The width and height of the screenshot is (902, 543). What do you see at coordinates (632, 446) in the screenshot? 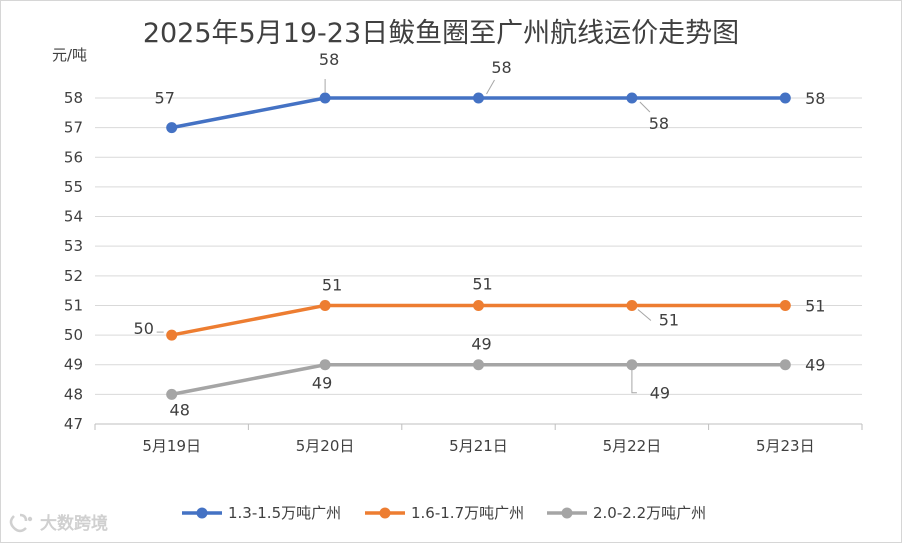
I see `x-tick-label: 5月22日` at bounding box center [632, 446].